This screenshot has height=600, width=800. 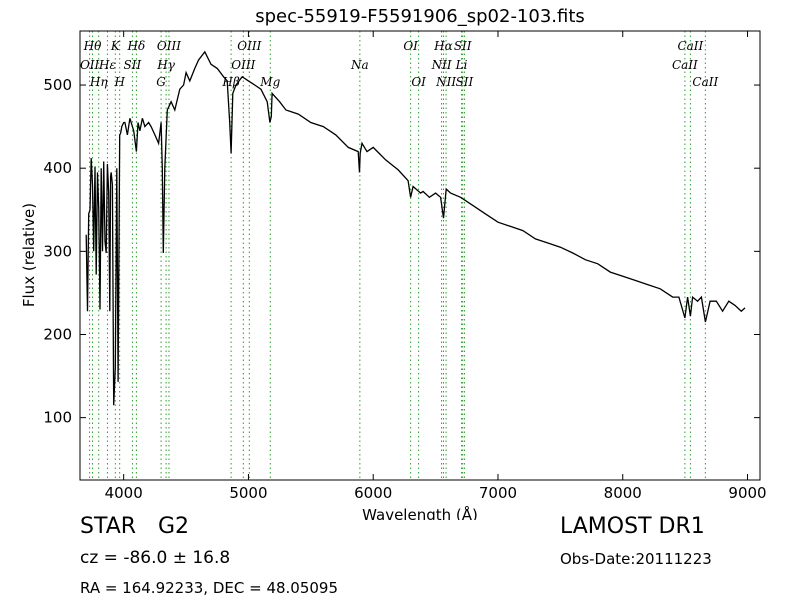 I want to click on survey-name: LAMOST DR1, so click(x=632, y=526).